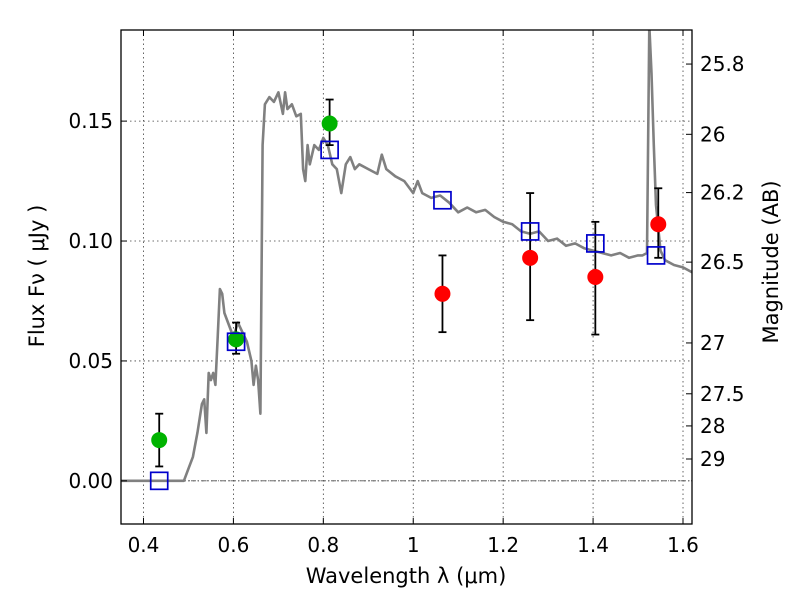  What do you see at coordinates (144, 545) in the screenshot?
I see `x-tick-label: 0.4` at bounding box center [144, 545].